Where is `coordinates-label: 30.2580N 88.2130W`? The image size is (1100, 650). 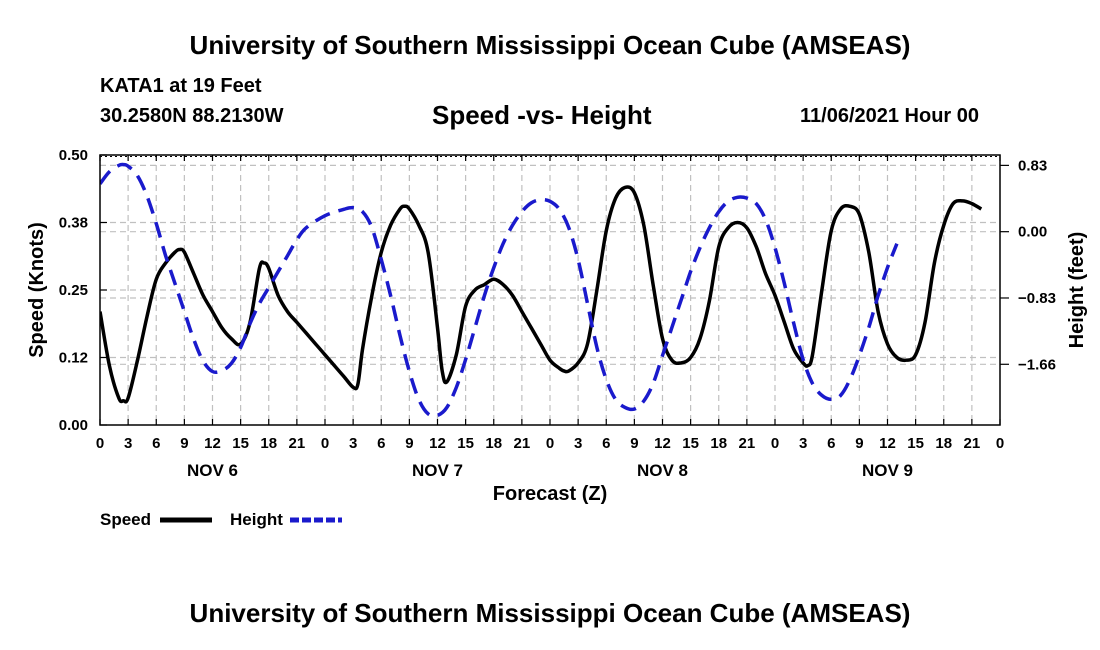 coordinates-label: 30.2580N 88.2130W is located at coordinates (192, 116).